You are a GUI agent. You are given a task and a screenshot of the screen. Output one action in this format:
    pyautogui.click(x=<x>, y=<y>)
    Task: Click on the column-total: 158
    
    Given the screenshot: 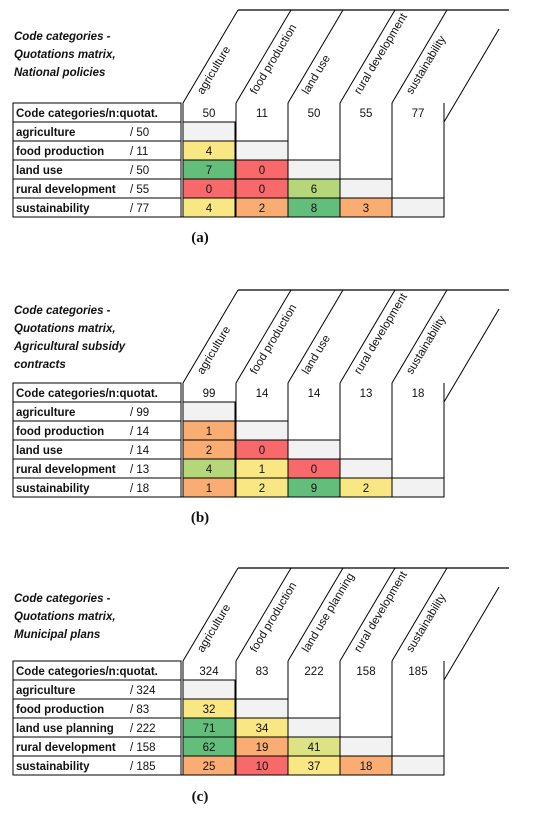 What is the action you would take?
    pyautogui.click(x=365, y=672)
    